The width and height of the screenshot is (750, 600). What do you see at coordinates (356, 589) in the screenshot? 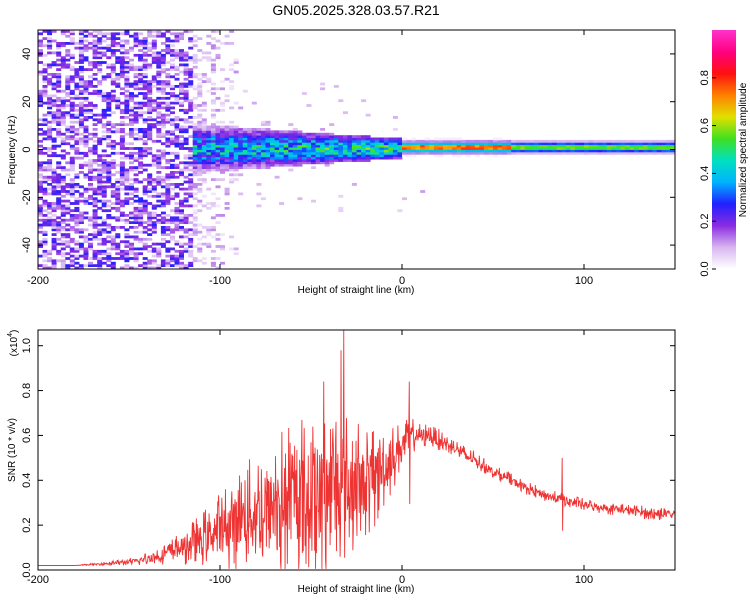
I see `snr-x-axis-label: Height of straight line (km)` at bounding box center [356, 589].